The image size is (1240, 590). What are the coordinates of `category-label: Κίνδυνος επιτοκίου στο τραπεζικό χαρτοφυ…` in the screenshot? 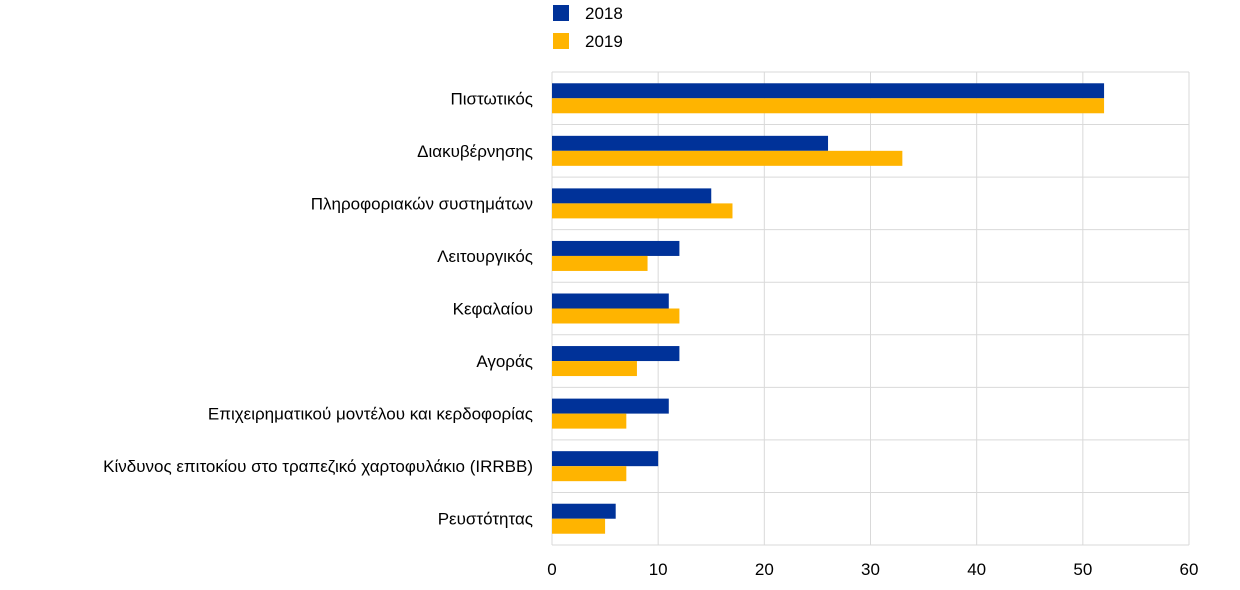 It's located at (318, 466).